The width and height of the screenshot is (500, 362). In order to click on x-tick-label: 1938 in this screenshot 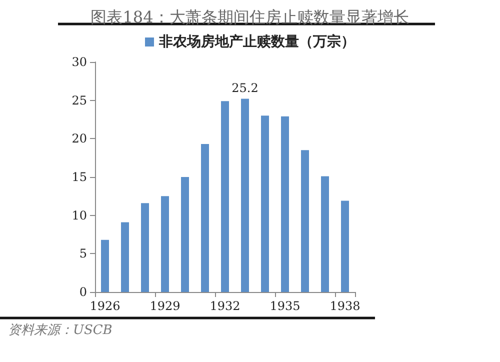, I will do `click(345, 306)`.